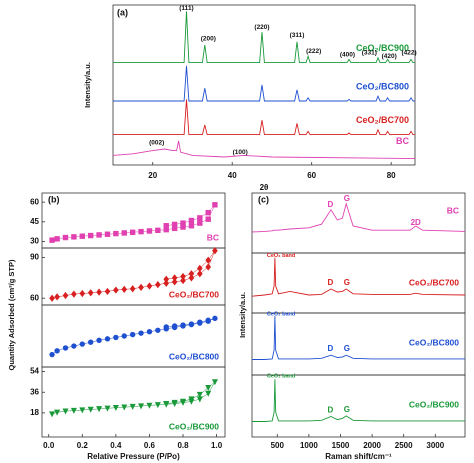 The width and height of the screenshot is (474, 463). Describe the element at coordinates (34, 257) in the screenshot. I see `y-tick-label: 90` at that location.